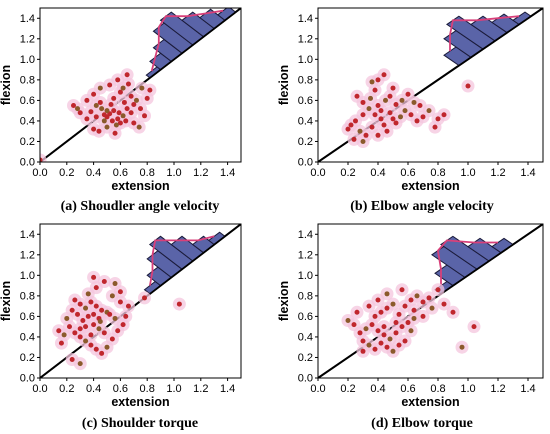  I want to click on y-tick-label: 1.4, so click(305, 19).